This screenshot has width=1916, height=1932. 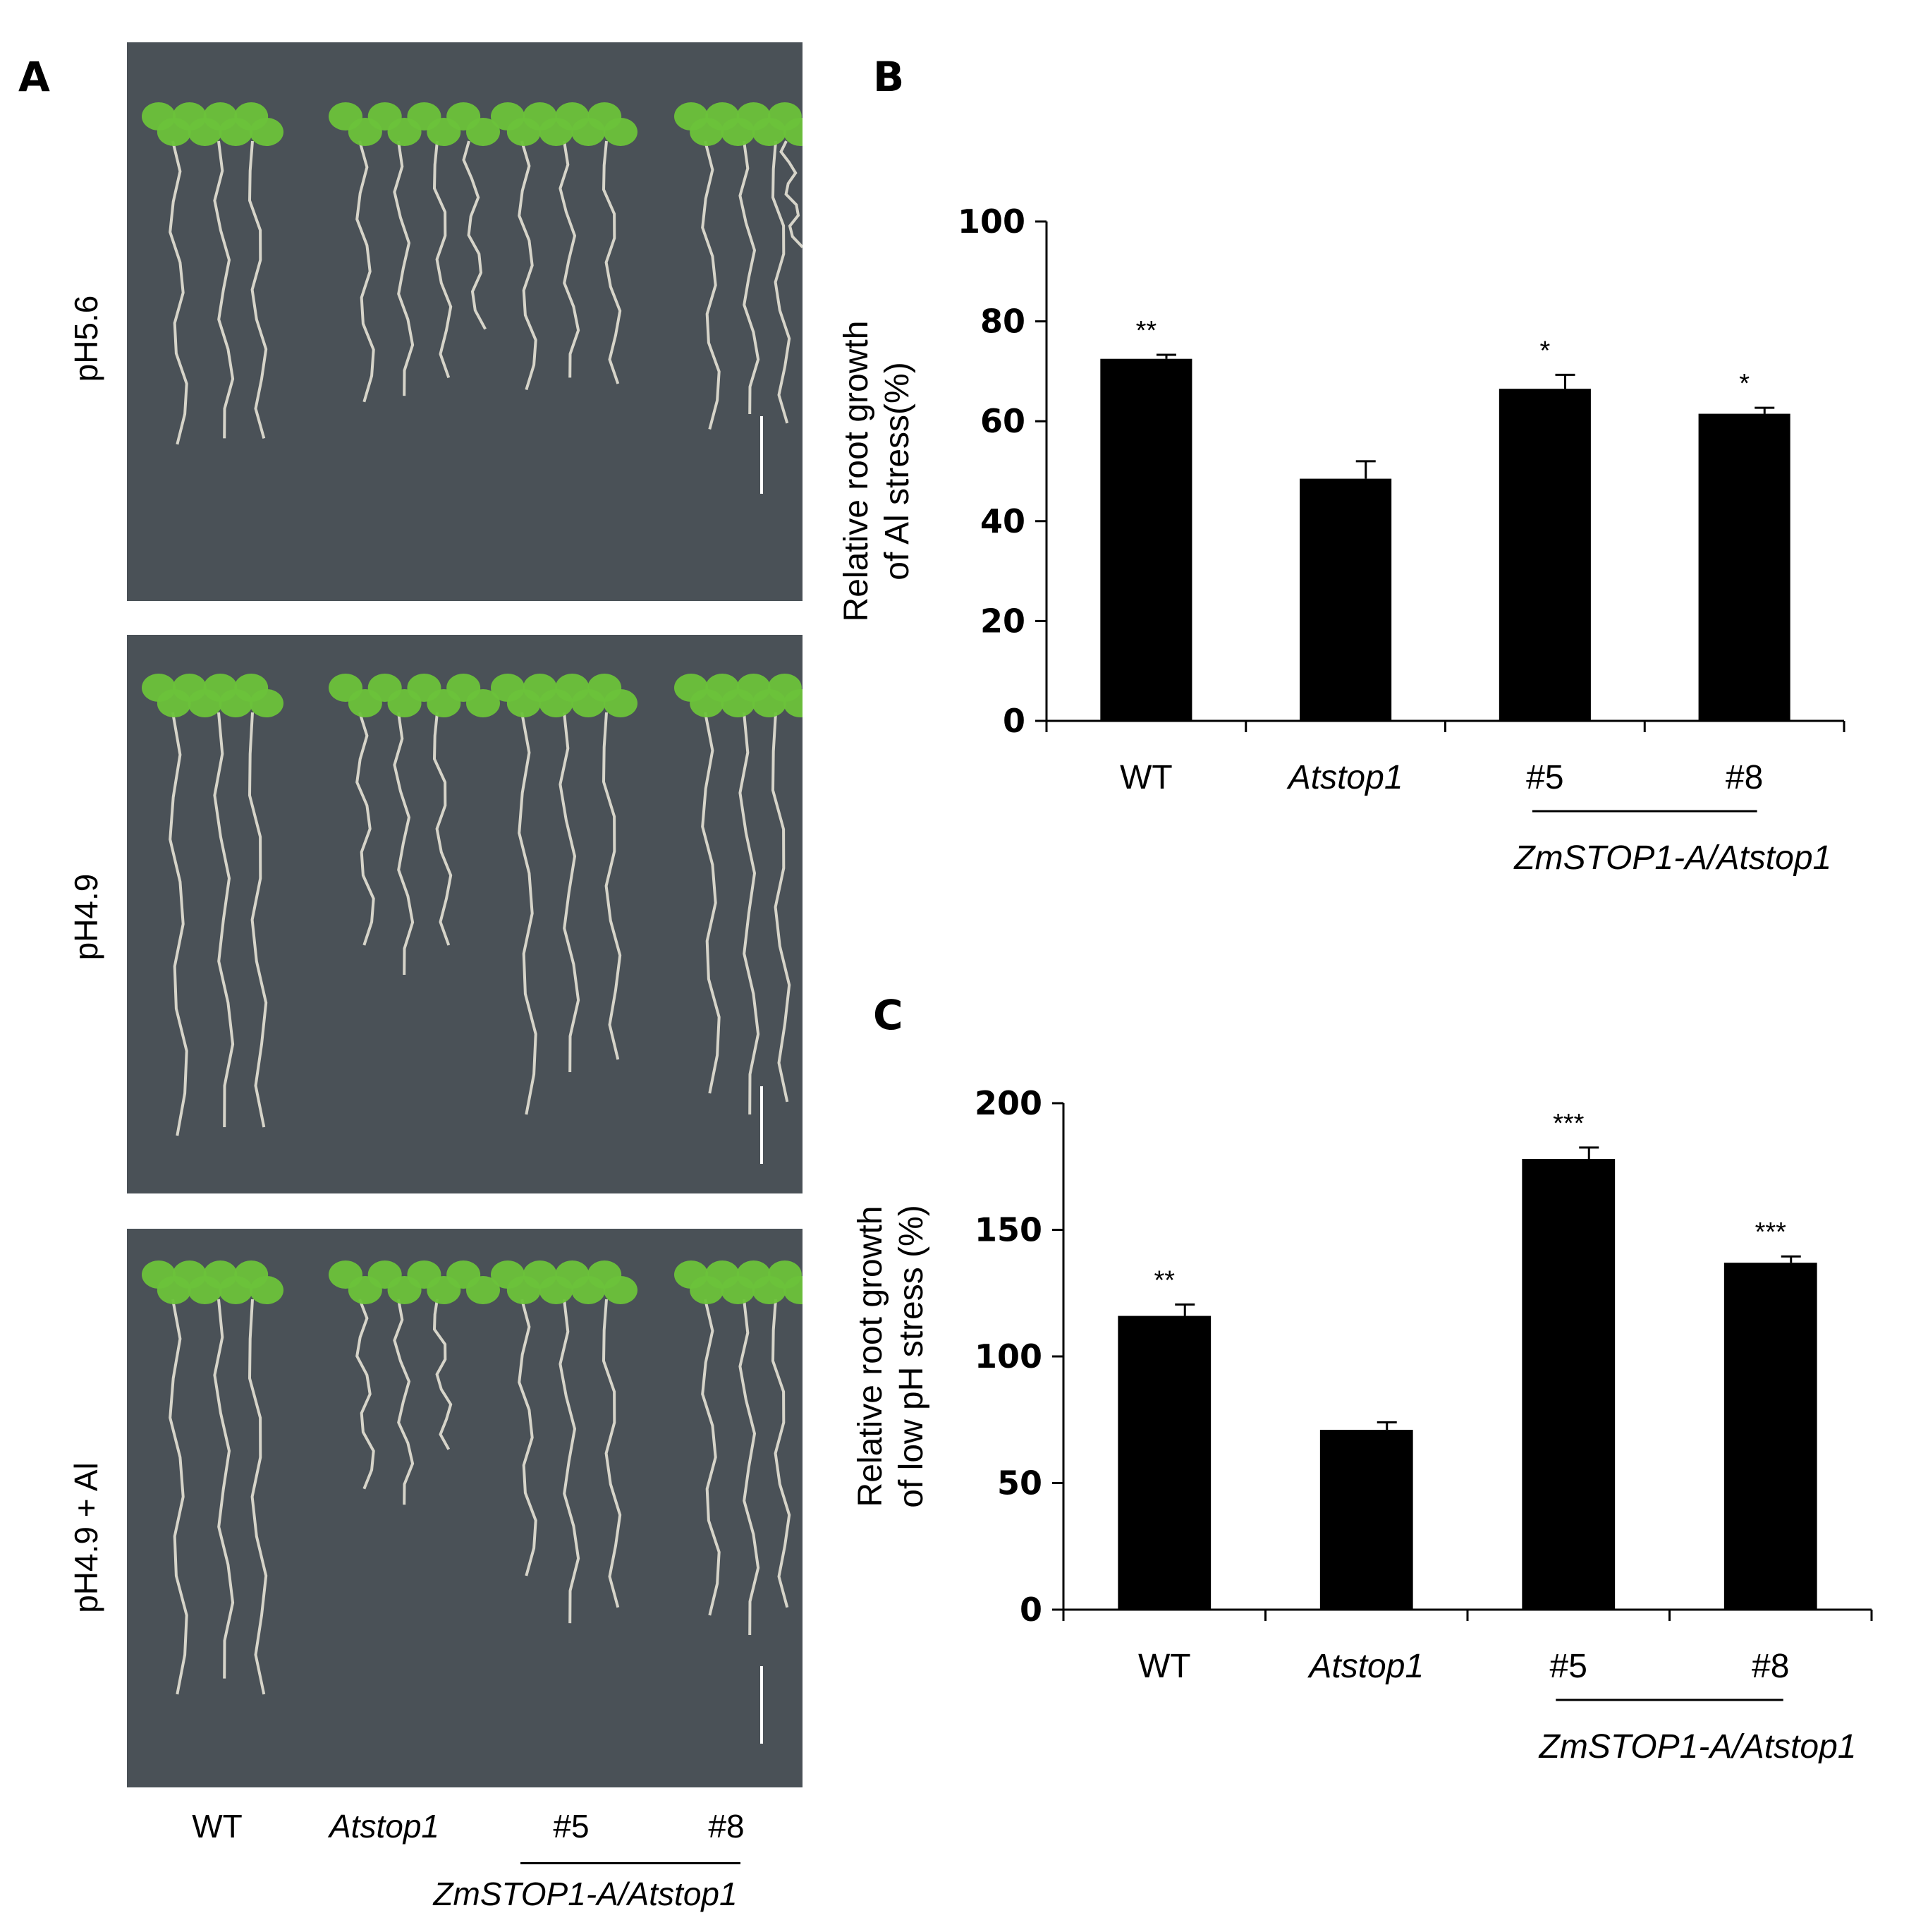 I want to click on y-tick-label: 60, so click(x=1002, y=421).